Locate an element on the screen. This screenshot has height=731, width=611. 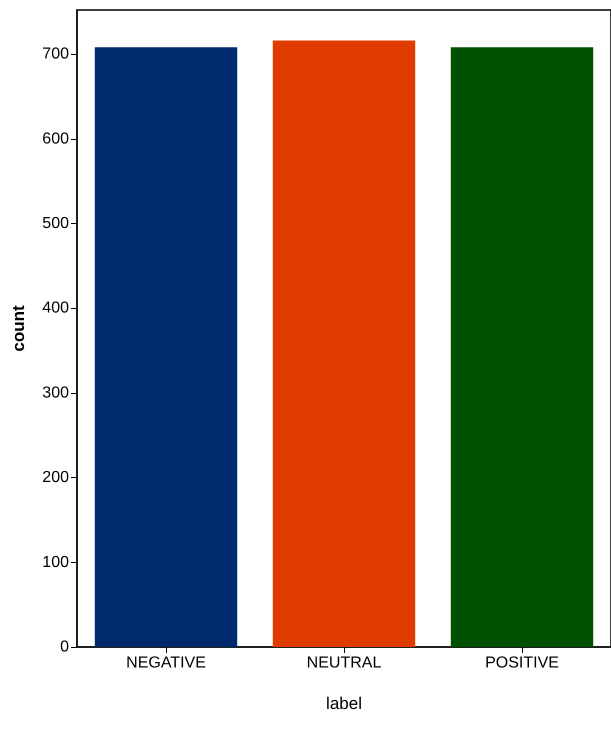
y-tick-label: 700 is located at coordinates (56, 54).